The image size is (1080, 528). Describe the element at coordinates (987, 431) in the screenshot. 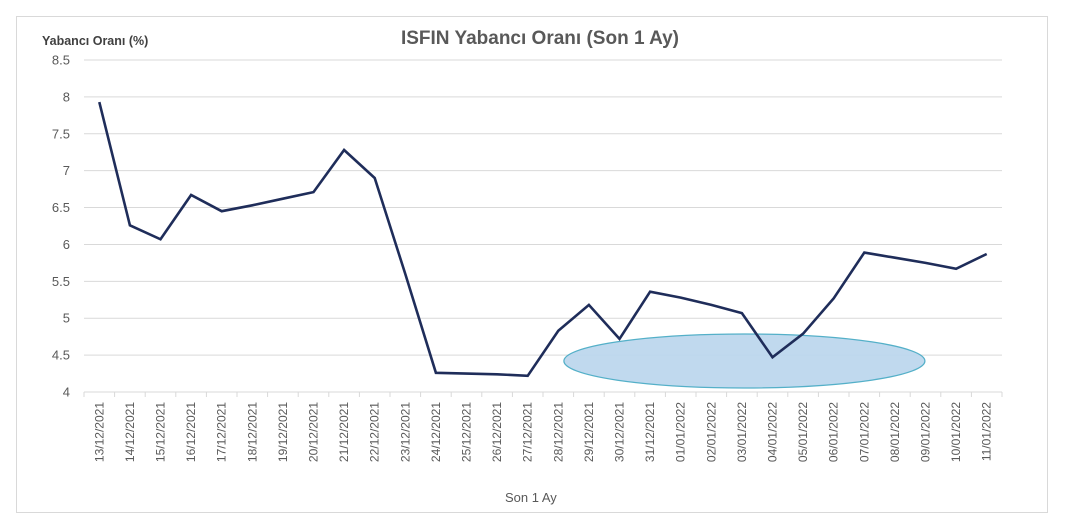

I see `x-tick-label: 11/01/2022` at that location.